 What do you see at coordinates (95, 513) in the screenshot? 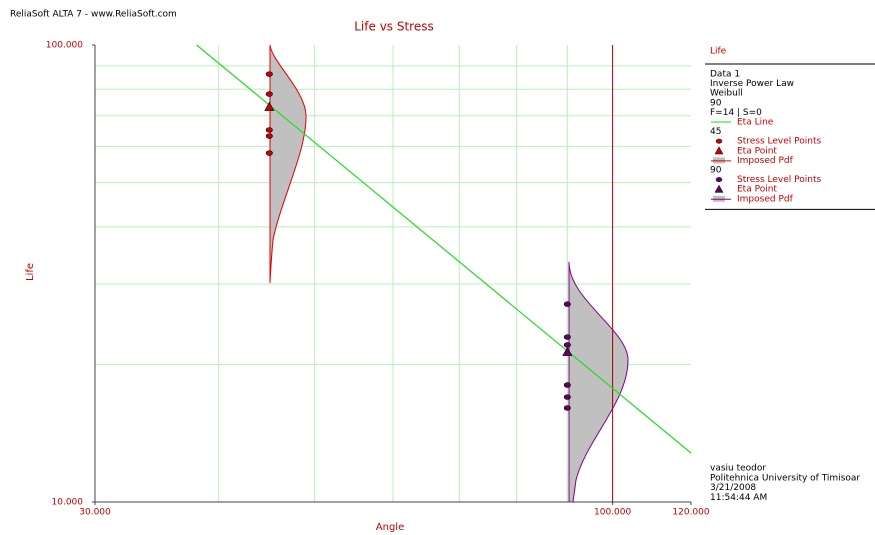
I see `x-tick-label: 30.000` at bounding box center [95, 513].